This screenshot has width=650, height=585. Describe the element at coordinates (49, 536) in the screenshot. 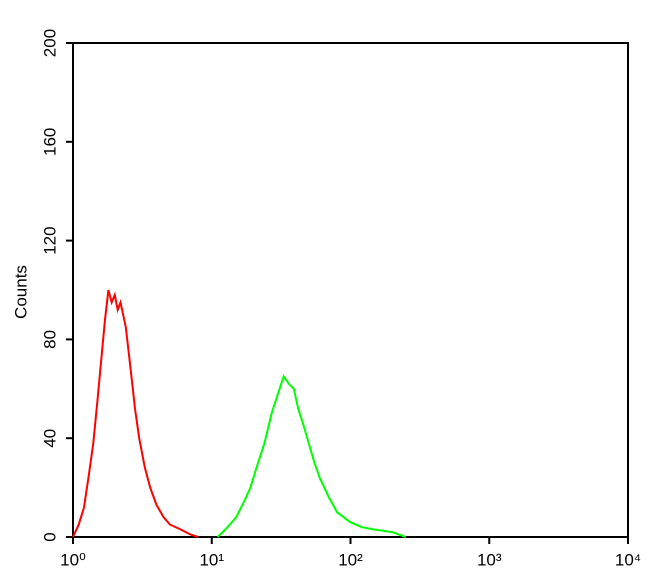

I see `y-tick-label: 0` at that location.